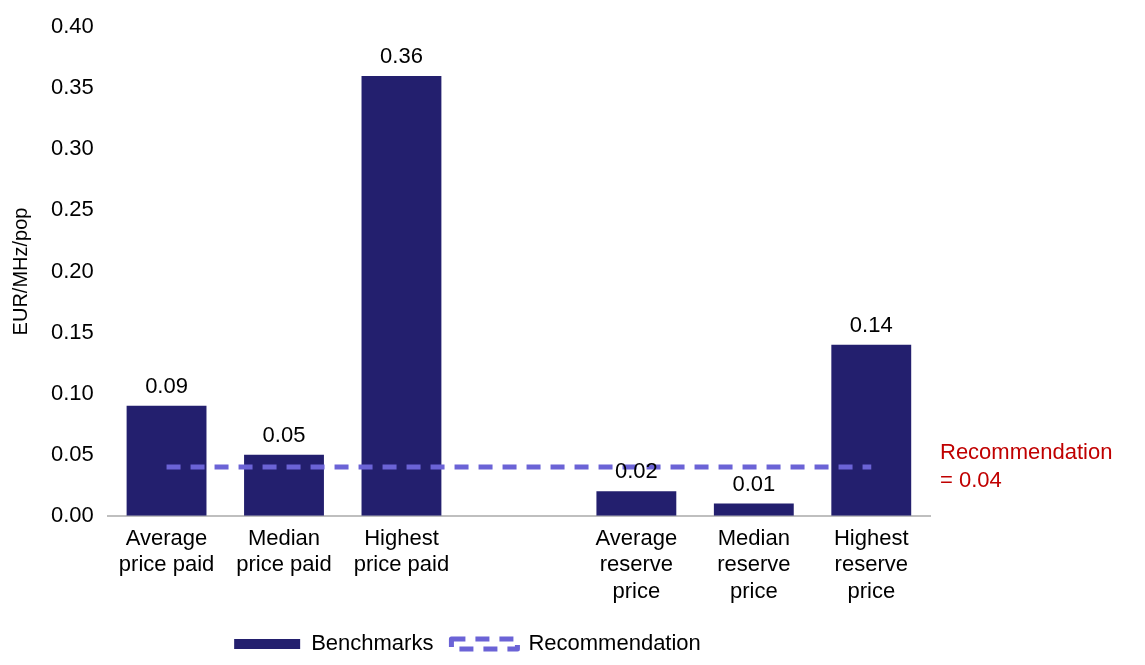 Image resolution: width=1145 pixels, height=665 pixels. What do you see at coordinates (72, 270) in the screenshot?
I see `y-tick-label: 0.20` at bounding box center [72, 270].